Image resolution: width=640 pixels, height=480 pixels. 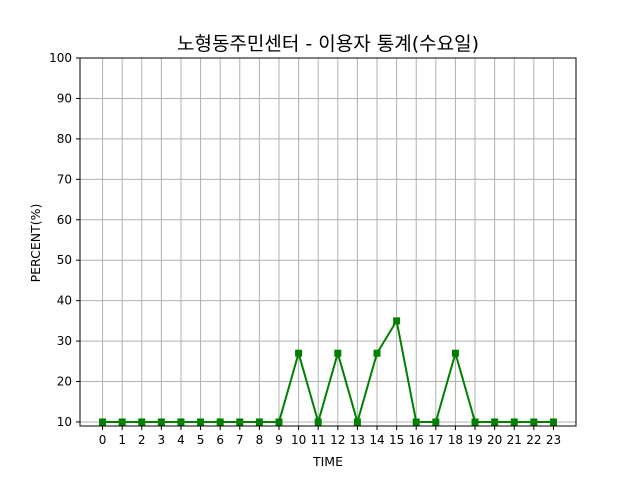 I want to click on y-axis: 10 20 30 40 50 60 70 80 90 100, so click(x=64, y=240).